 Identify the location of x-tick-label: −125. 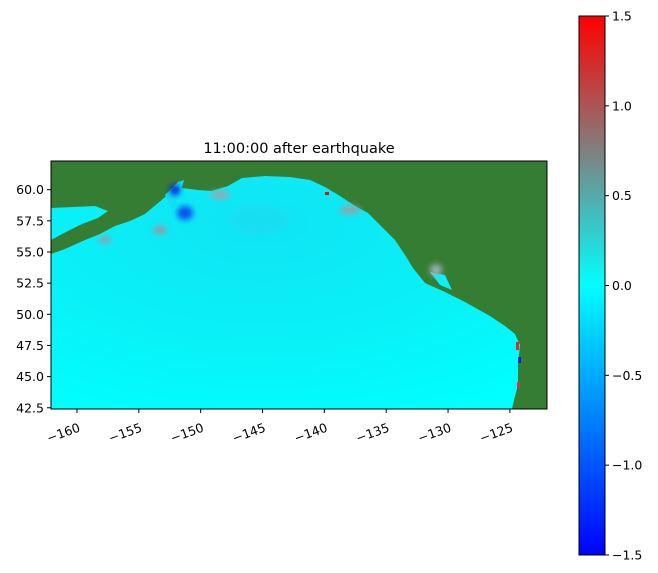
(496, 433).